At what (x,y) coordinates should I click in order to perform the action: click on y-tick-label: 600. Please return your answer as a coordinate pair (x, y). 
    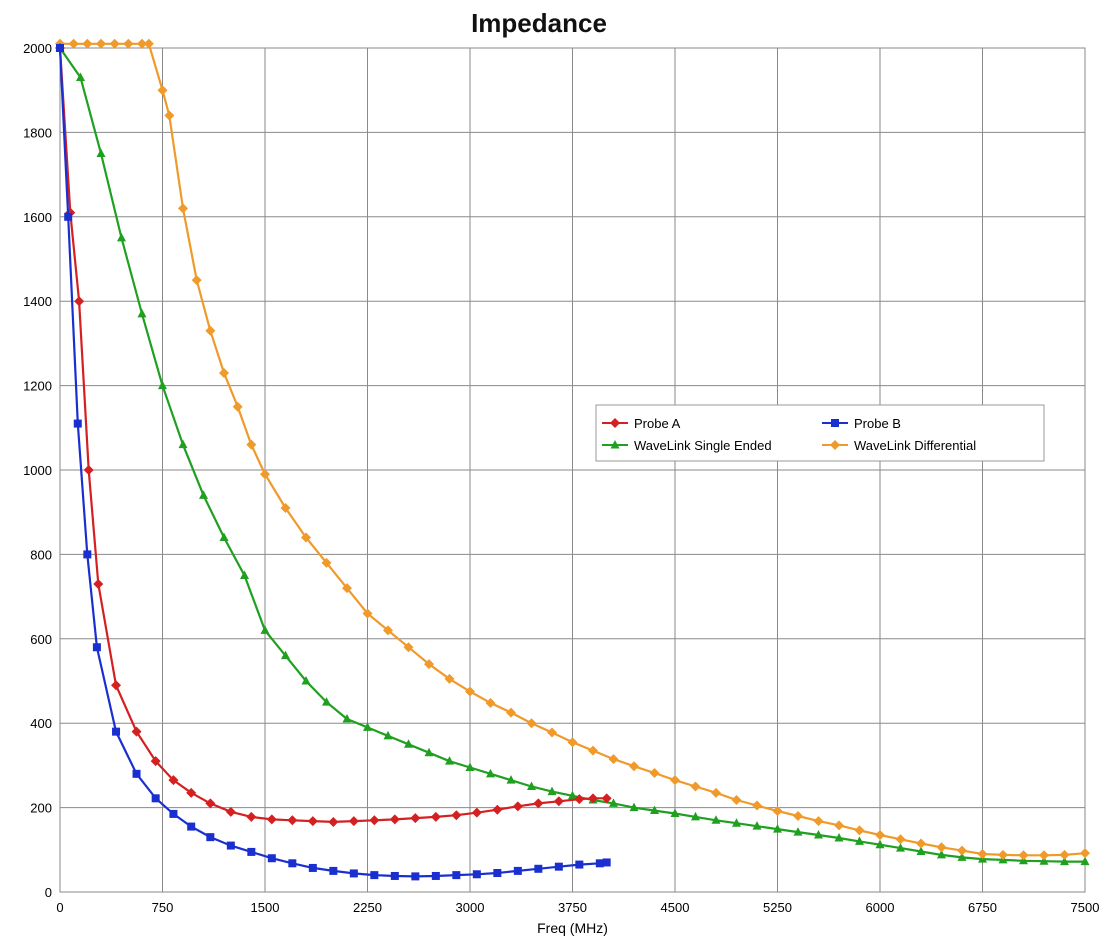
    Looking at the image, I should click on (41, 639).